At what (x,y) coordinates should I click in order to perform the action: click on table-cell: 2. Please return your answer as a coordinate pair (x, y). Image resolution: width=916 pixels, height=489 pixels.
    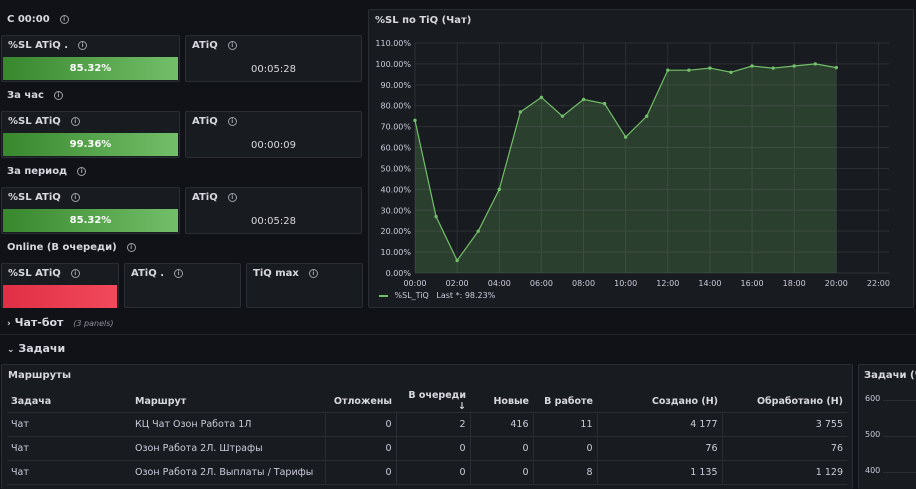
    Looking at the image, I should click on (432, 424).